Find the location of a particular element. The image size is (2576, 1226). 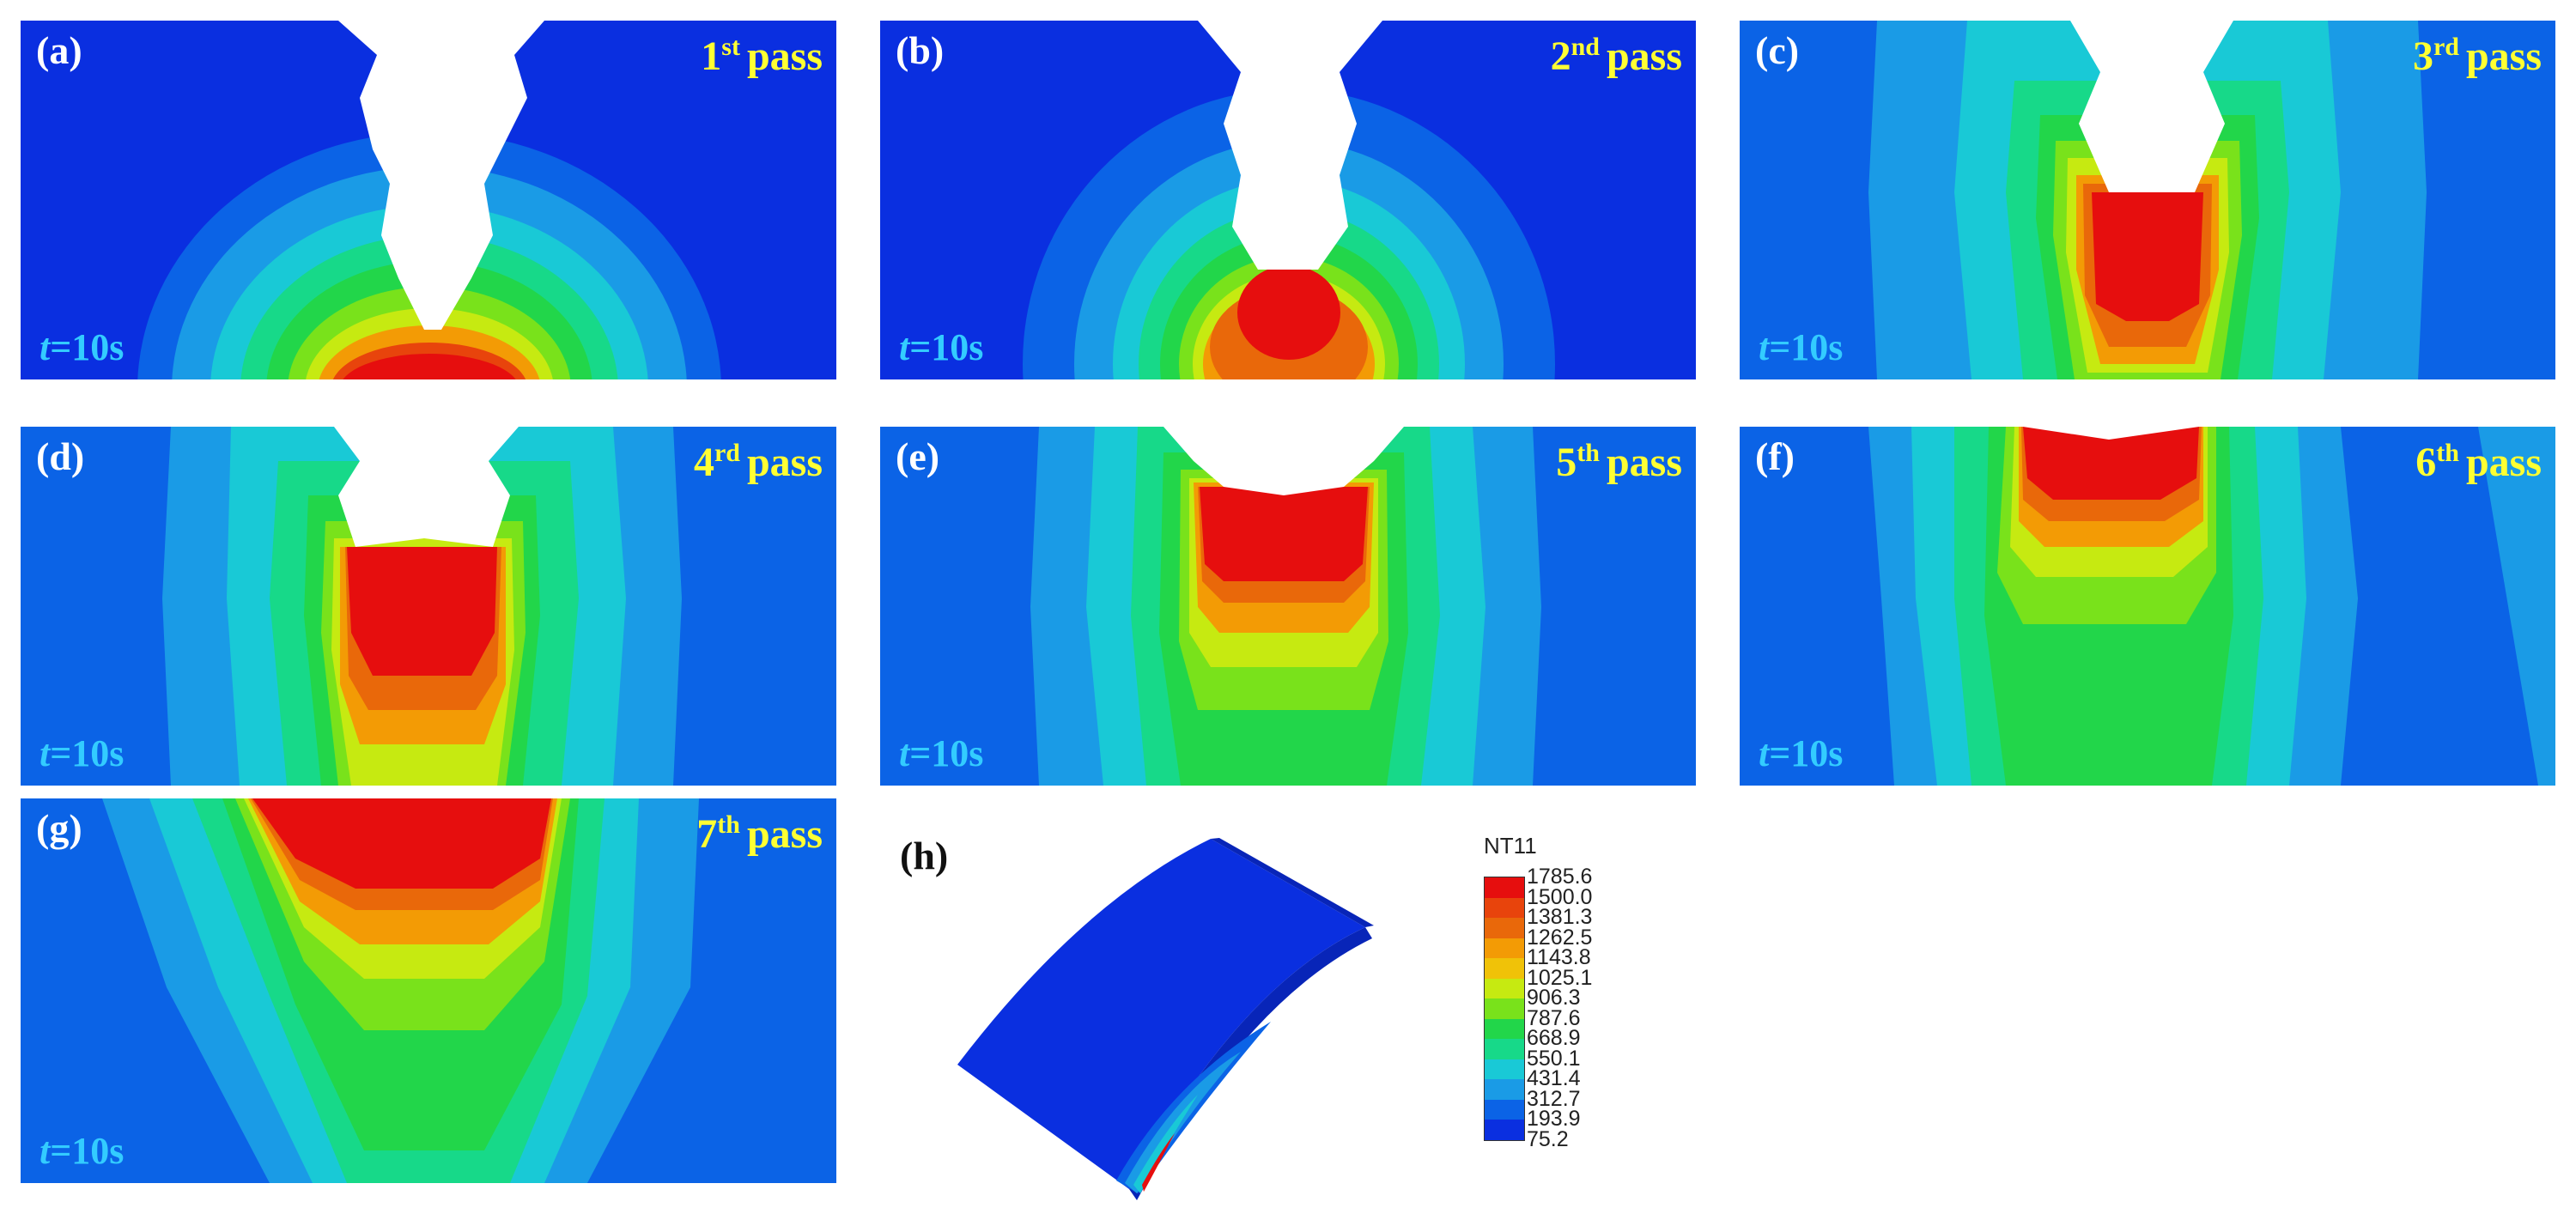

legend-tick-label: 1785.6 is located at coordinates (1560, 877).